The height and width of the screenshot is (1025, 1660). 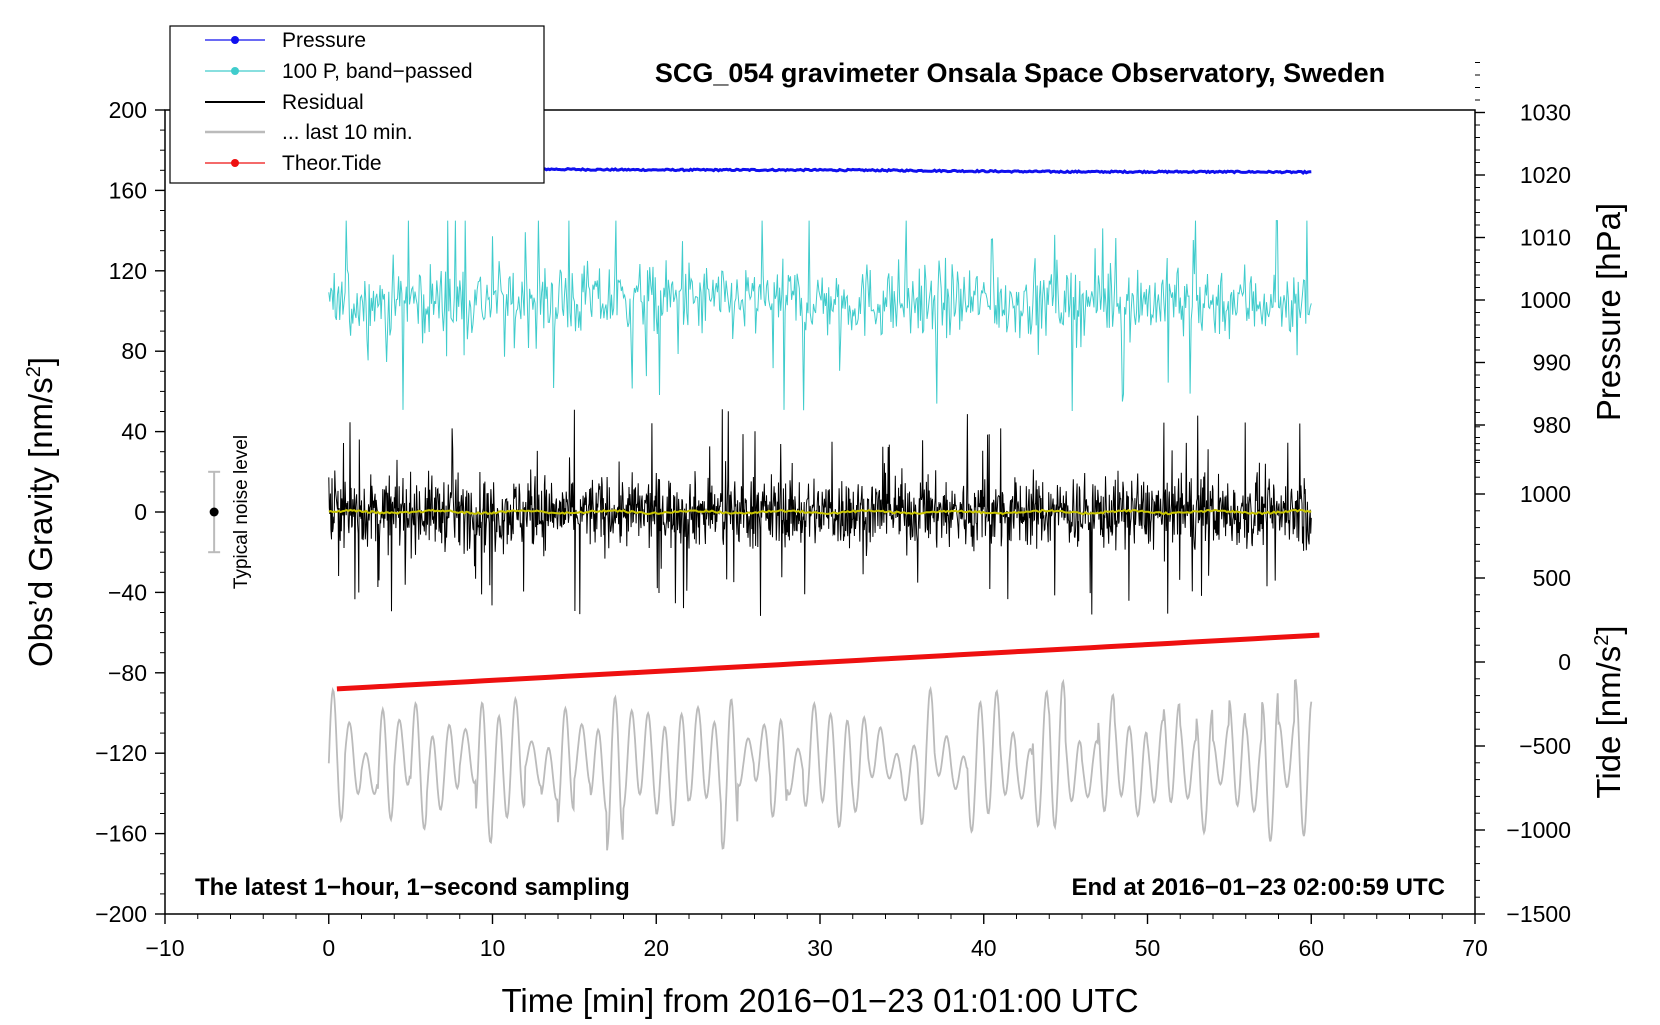 What do you see at coordinates (1564, 662) in the screenshot?
I see `y-tide-tick-label: 0` at bounding box center [1564, 662].